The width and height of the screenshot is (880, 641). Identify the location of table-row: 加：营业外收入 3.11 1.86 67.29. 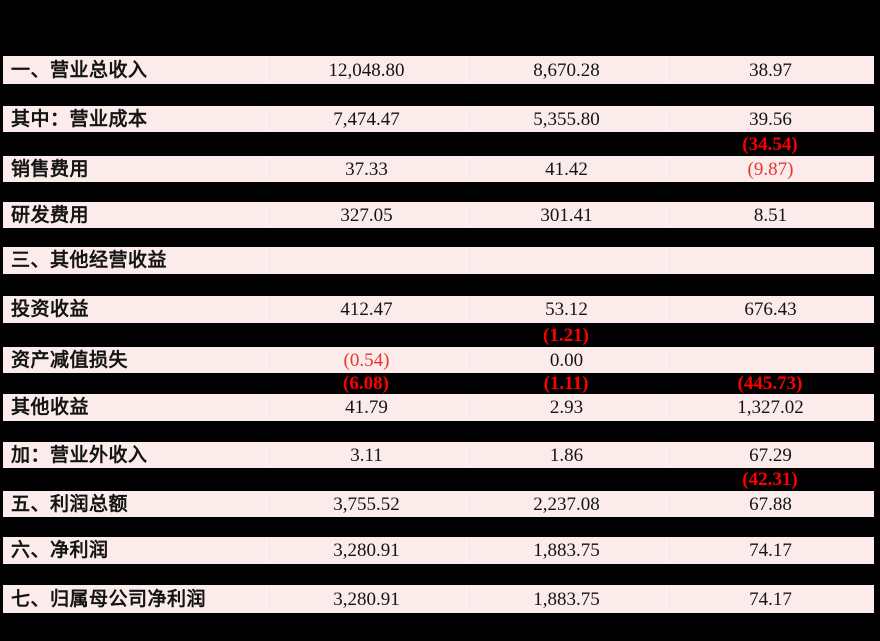
(438, 455).